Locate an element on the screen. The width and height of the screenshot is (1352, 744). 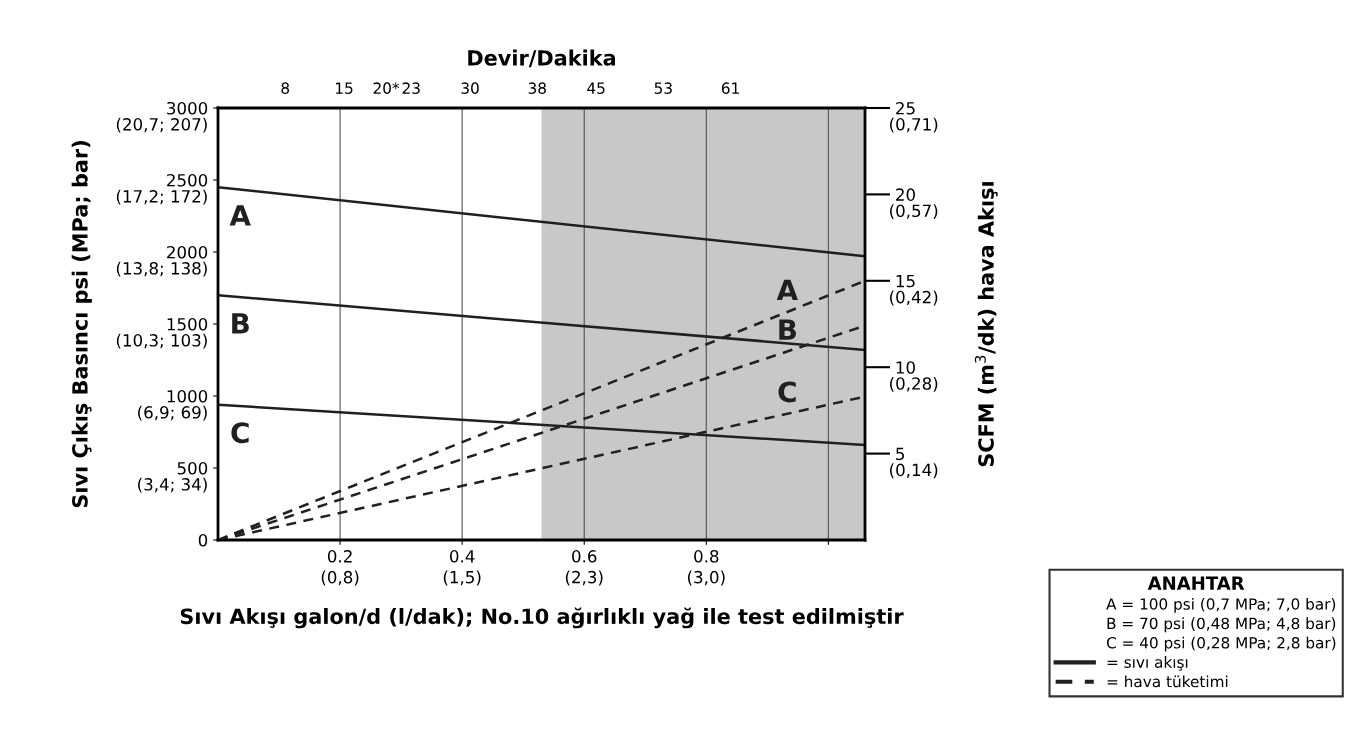
y2-tick-label: 20 is located at coordinates (905, 194).